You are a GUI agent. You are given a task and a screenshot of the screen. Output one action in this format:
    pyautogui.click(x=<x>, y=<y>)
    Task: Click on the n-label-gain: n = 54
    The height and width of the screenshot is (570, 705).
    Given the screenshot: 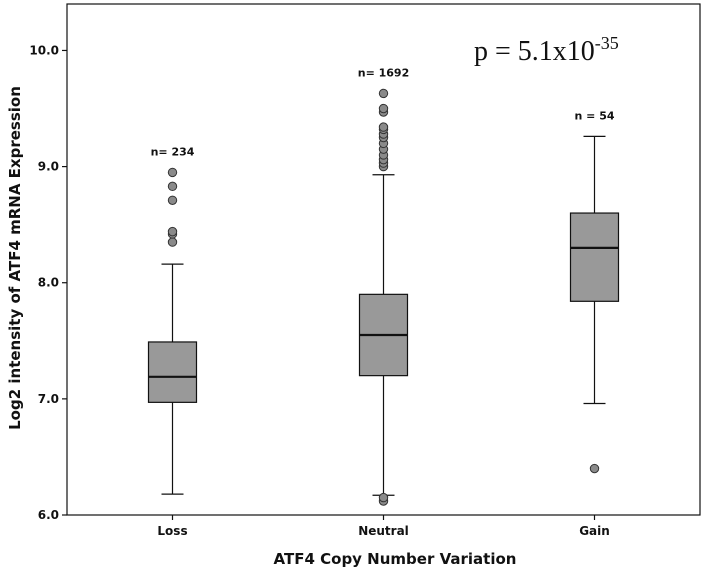 What is the action you would take?
    pyautogui.click(x=594, y=115)
    